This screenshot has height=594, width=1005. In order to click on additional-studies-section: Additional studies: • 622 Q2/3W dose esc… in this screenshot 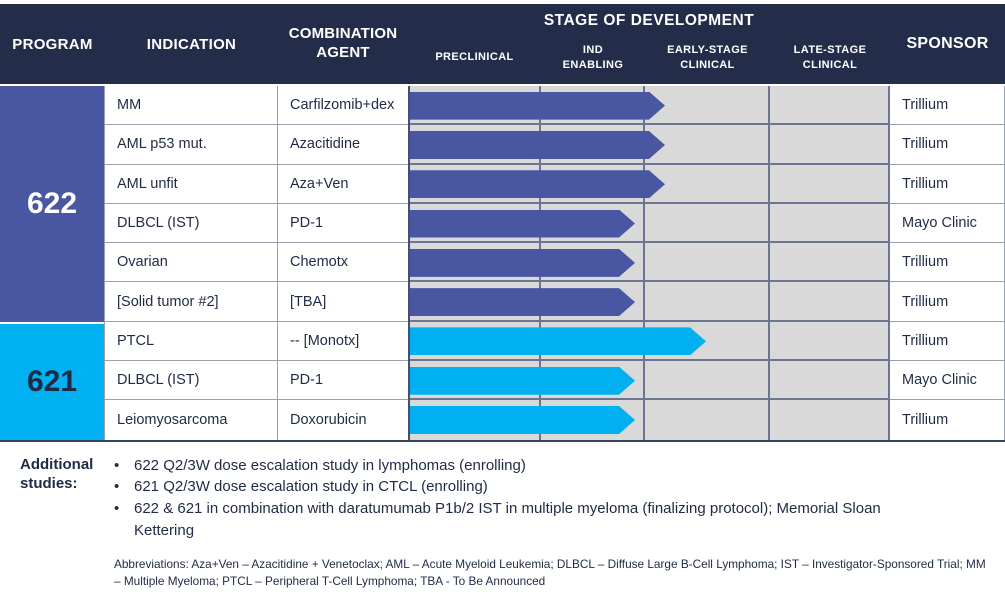, I will do `click(512, 498)`.